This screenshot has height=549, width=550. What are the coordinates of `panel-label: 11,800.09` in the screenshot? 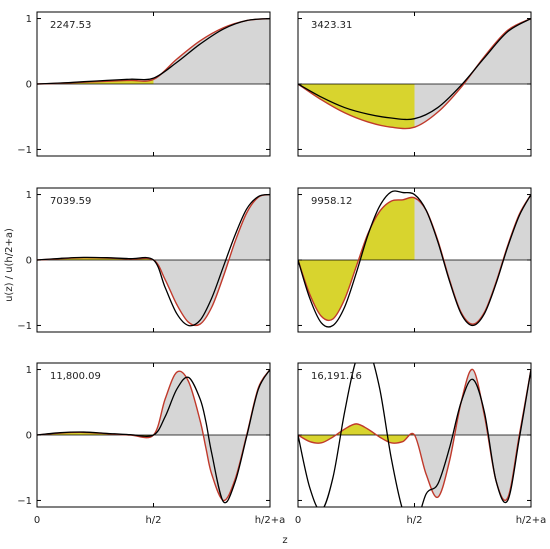 It's located at (75, 376).